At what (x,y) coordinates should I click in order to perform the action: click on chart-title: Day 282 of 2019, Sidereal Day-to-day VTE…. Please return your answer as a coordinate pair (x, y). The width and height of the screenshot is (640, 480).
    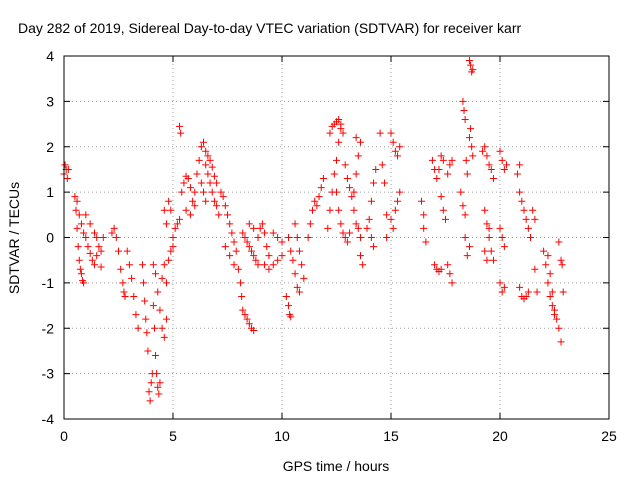
    Looking at the image, I should click on (269, 28).